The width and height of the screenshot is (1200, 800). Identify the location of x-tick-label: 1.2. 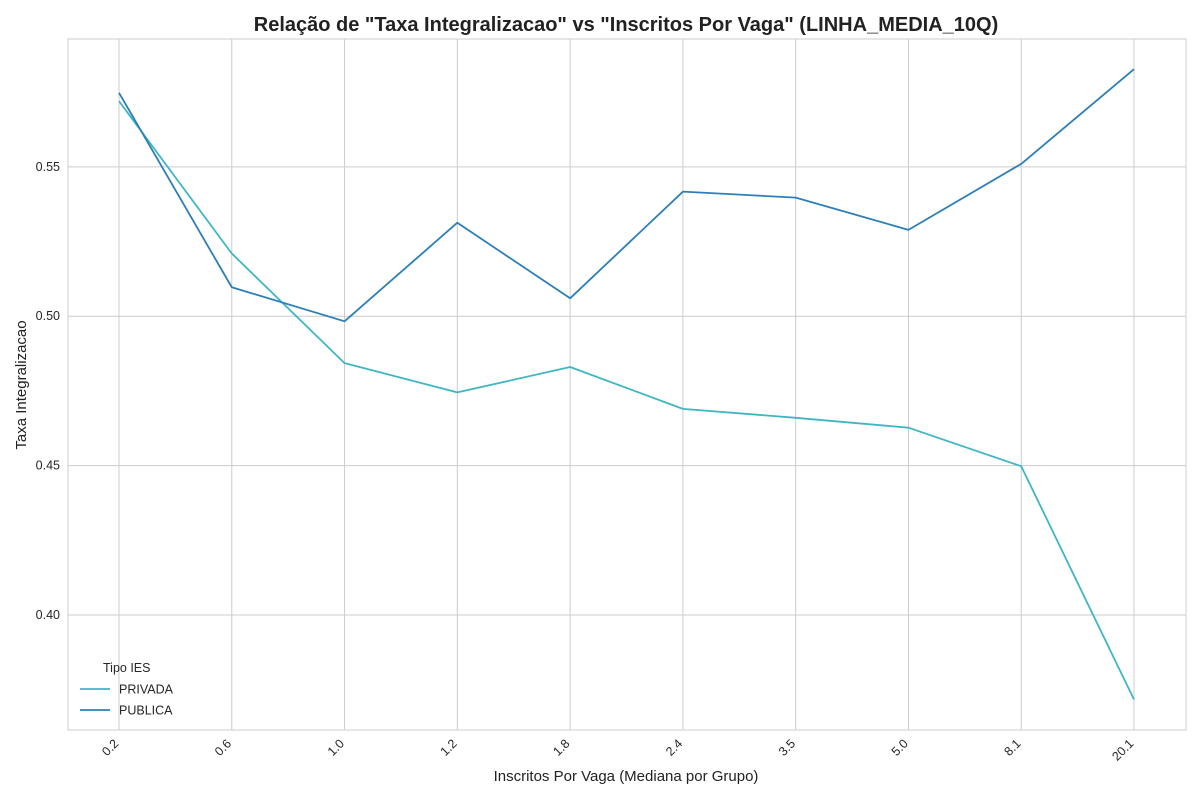
(449, 748).